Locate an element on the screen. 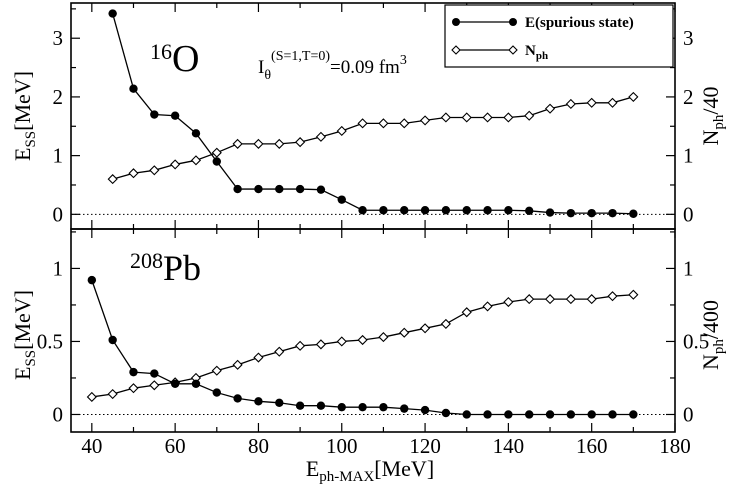  formula-main: I is located at coordinates (261, 67).